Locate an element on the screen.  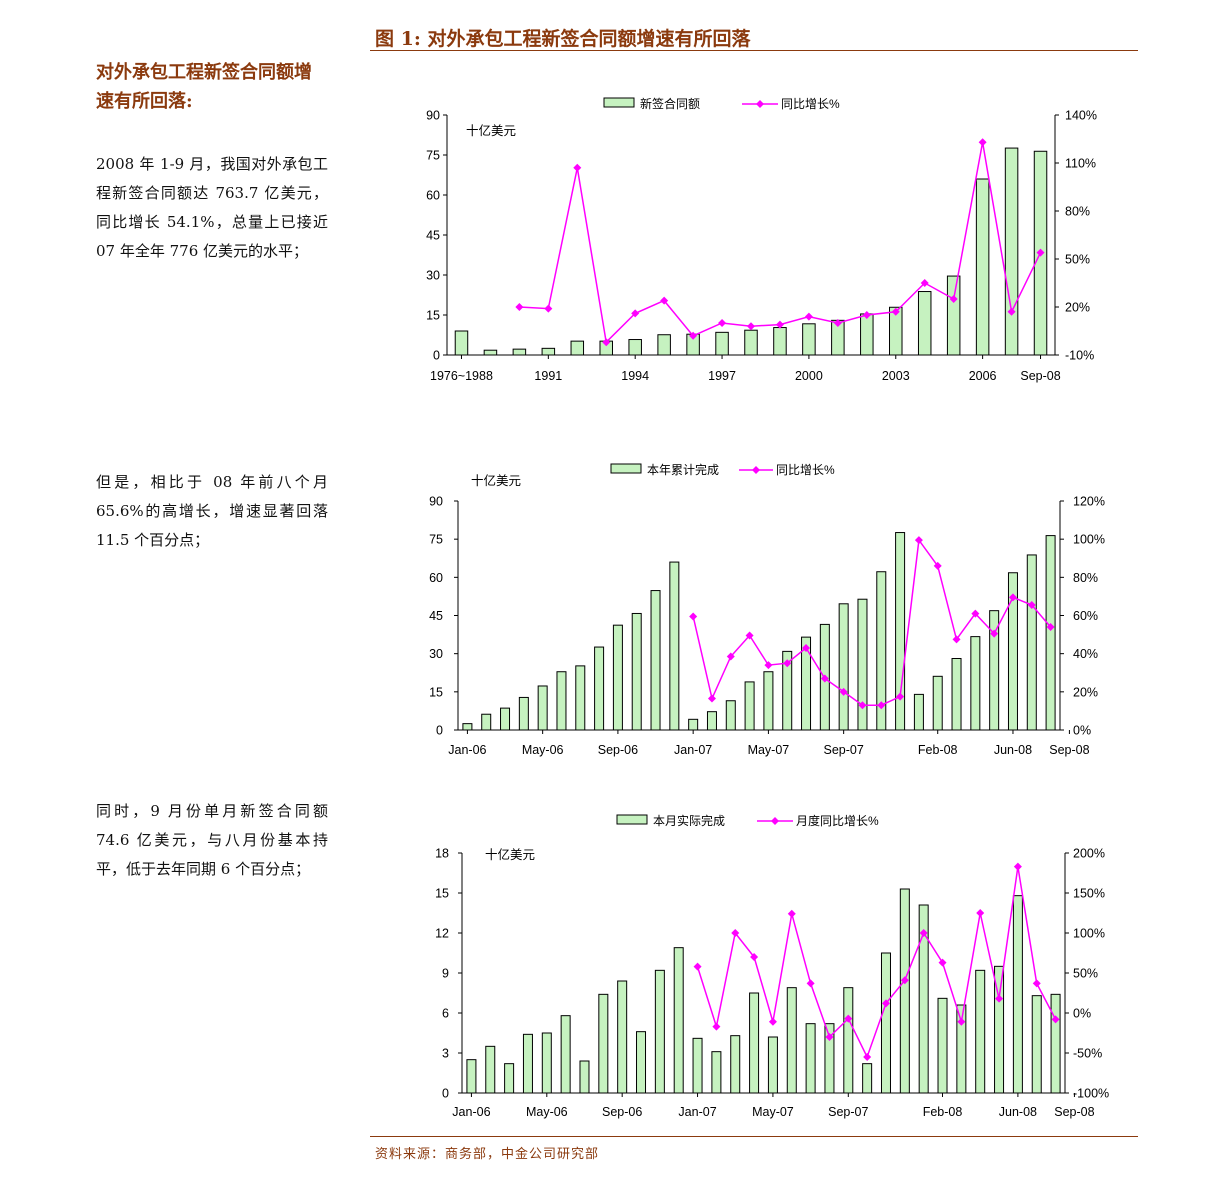
right-tick-label: -100% is located at coordinates (1091, 1094).